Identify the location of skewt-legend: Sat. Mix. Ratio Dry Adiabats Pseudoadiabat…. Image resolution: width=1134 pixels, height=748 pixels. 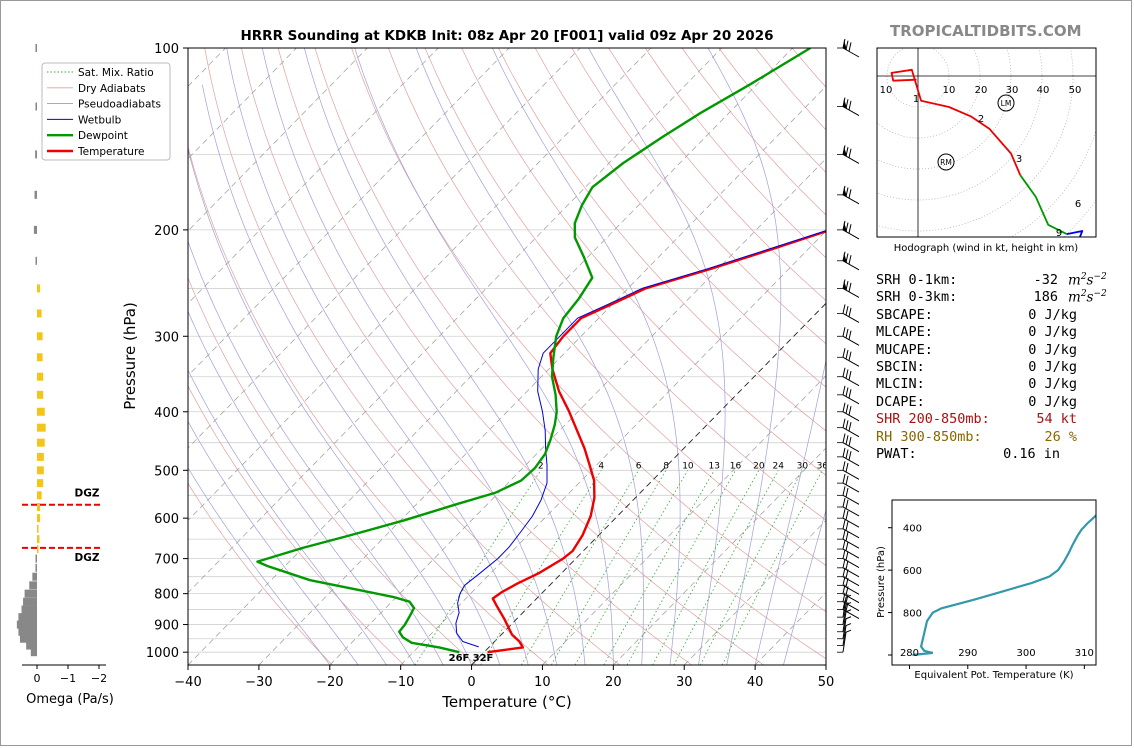
(106, 111).